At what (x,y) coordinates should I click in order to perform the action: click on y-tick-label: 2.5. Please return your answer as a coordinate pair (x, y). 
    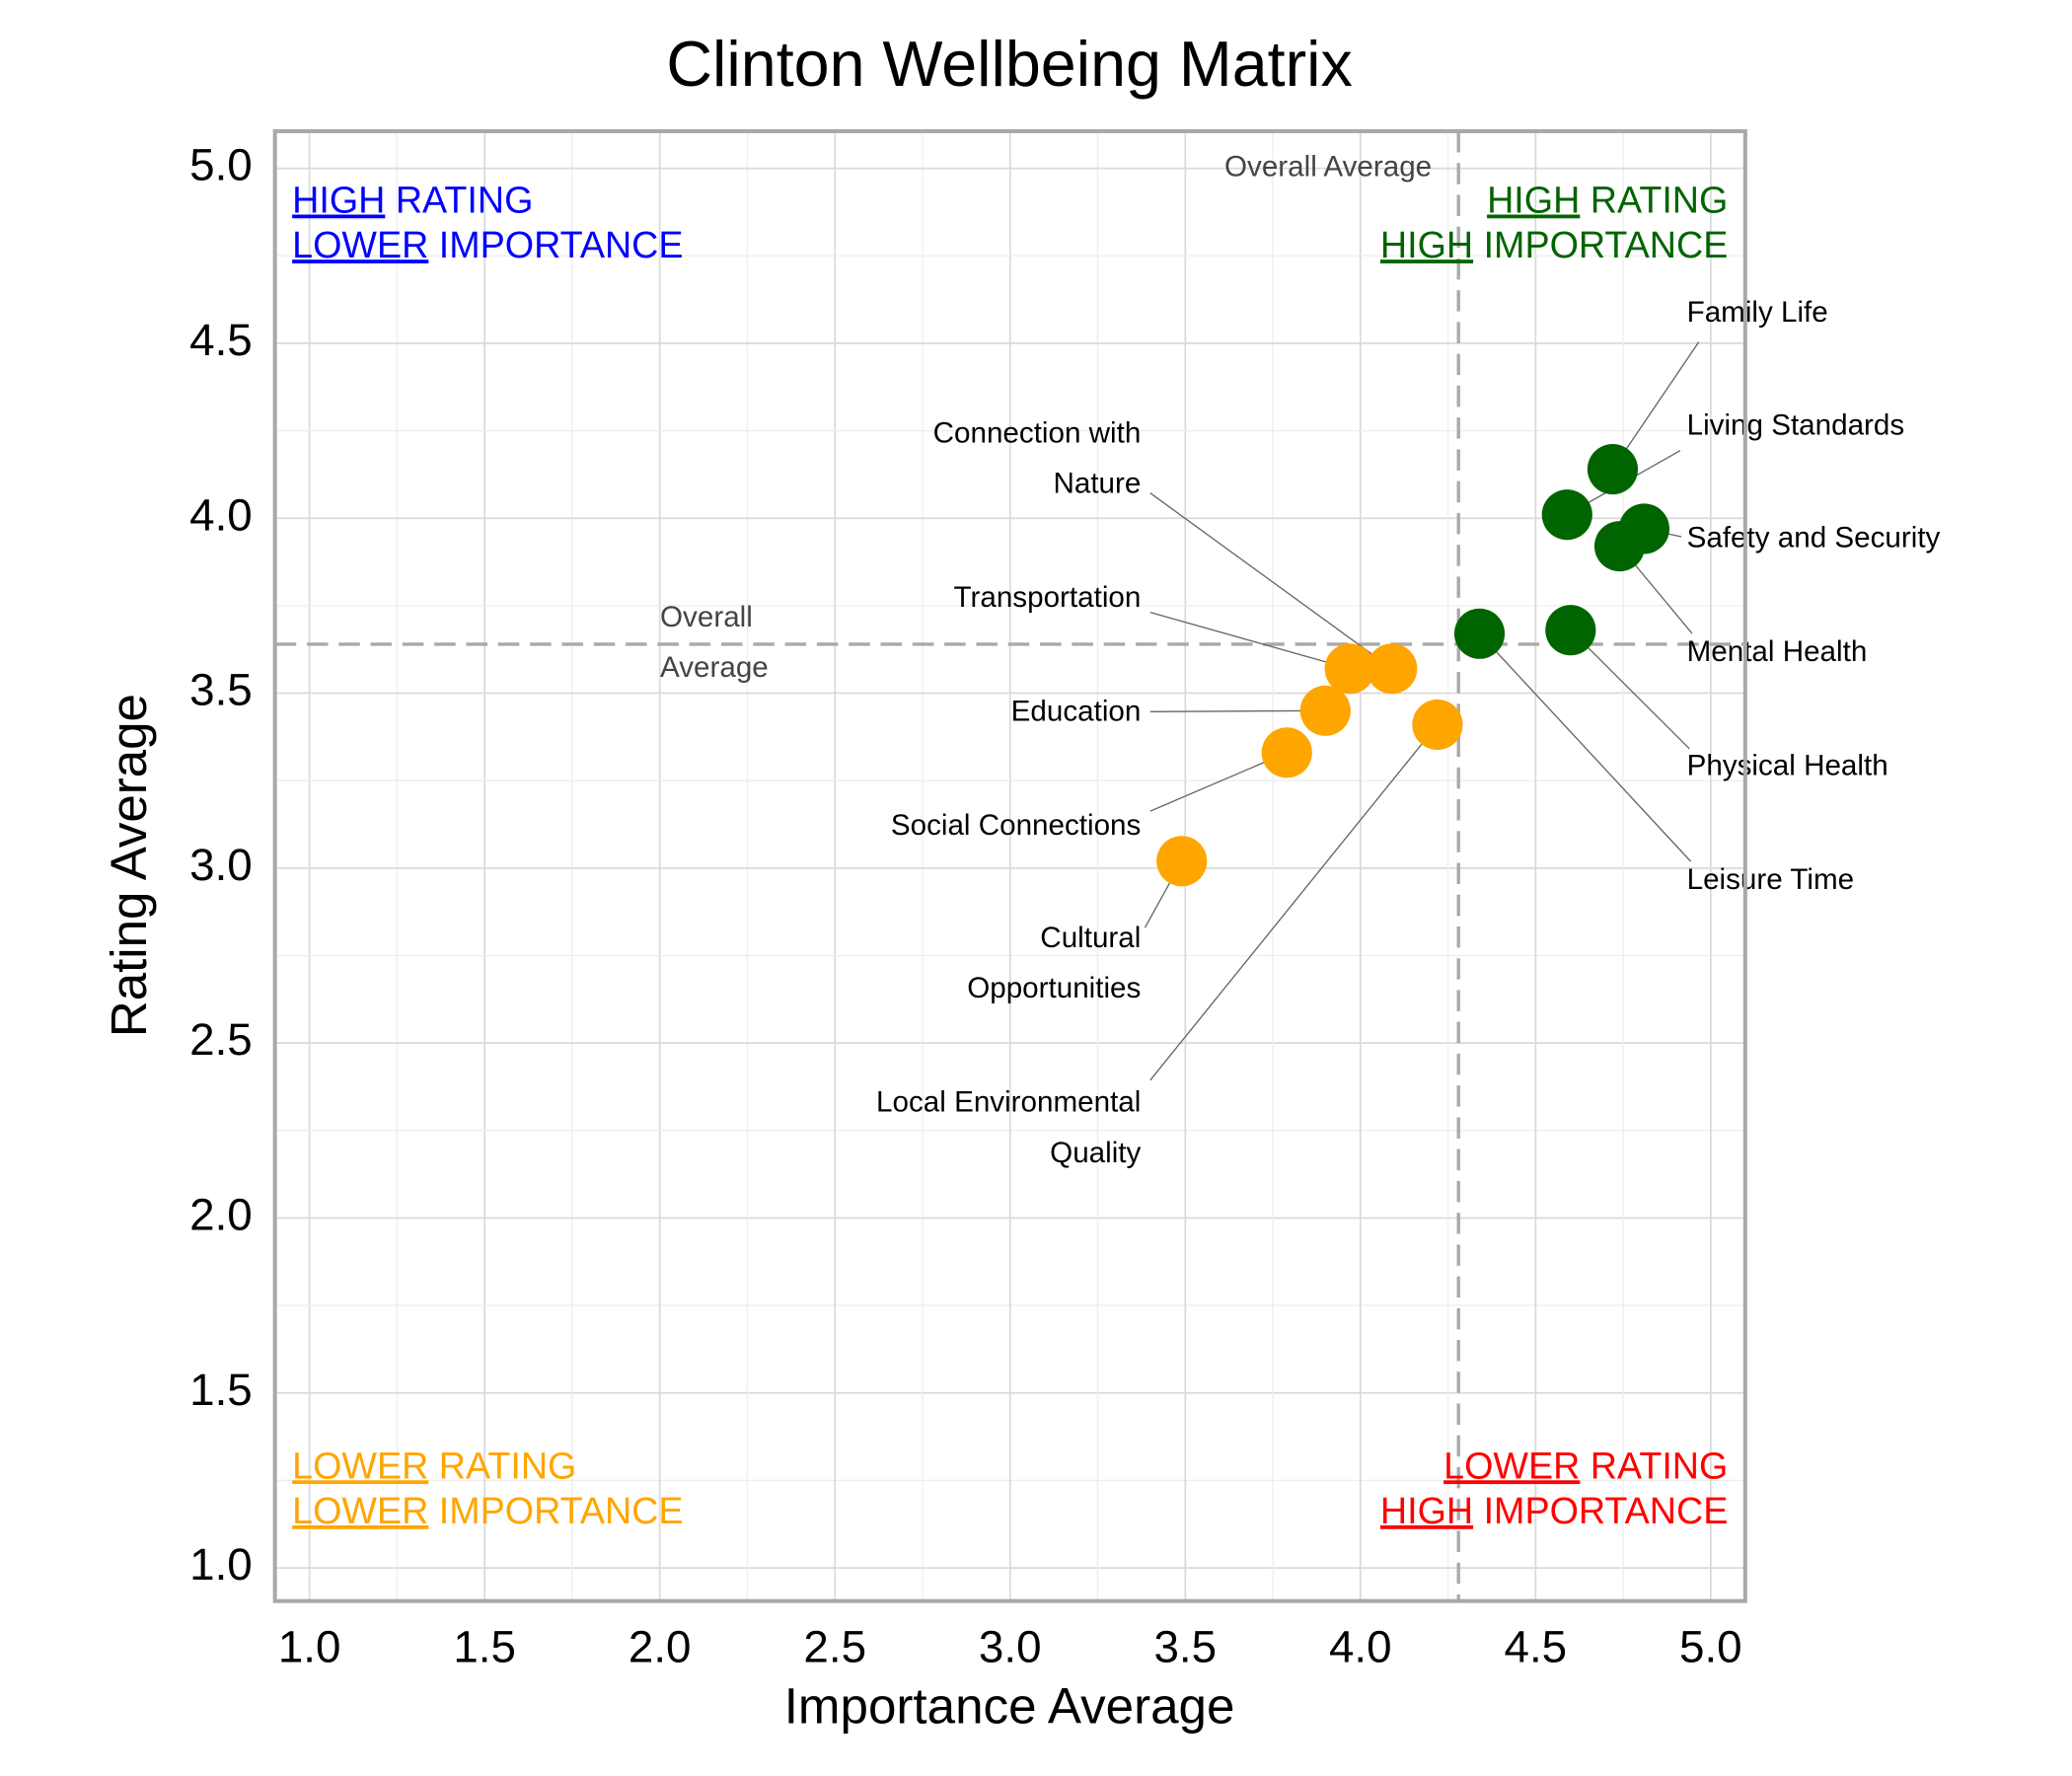
    Looking at the image, I should click on (221, 1039).